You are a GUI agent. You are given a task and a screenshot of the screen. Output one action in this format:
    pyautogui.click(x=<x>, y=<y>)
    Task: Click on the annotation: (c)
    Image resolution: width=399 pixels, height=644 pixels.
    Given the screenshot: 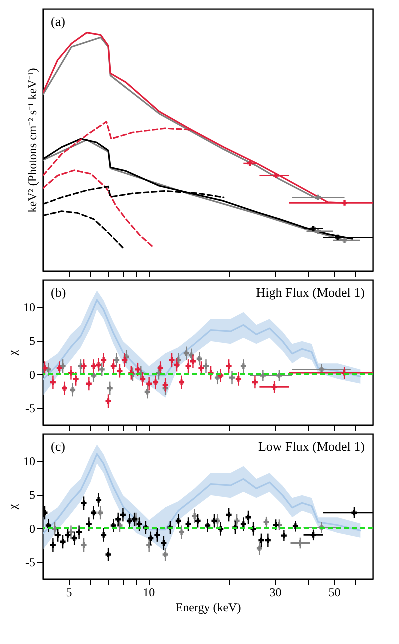 What is the action you would take?
    pyautogui.click(x=58, y=446)
    